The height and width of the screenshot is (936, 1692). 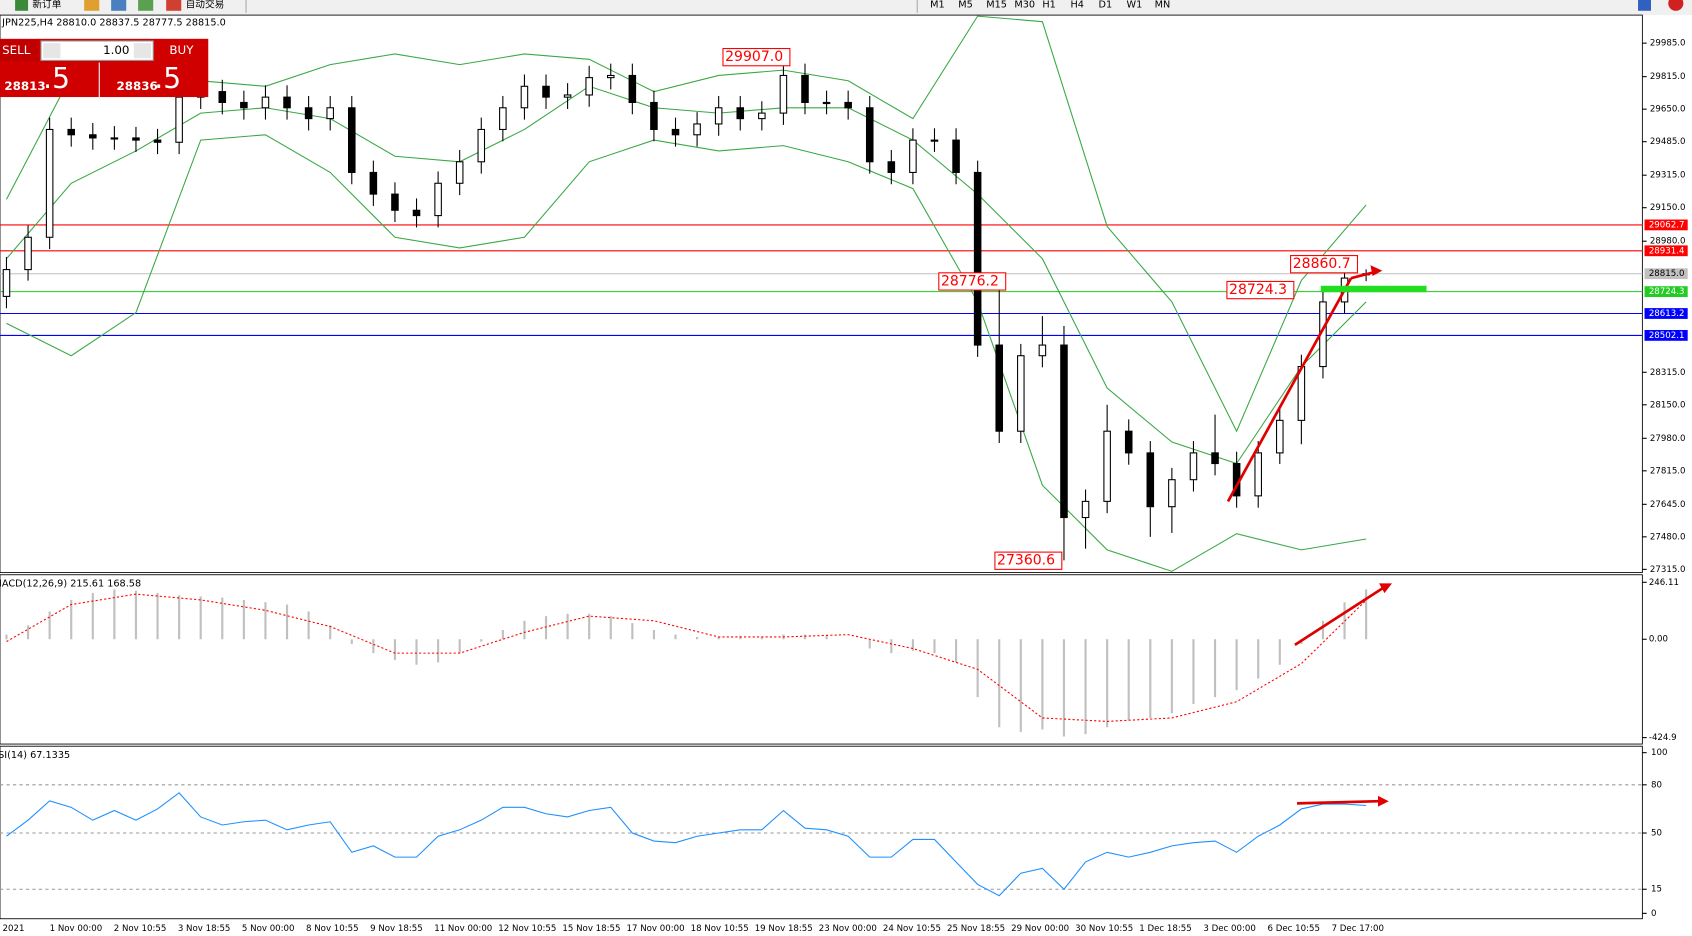 I want to click on search-icon, so click(x=1644, y=5).